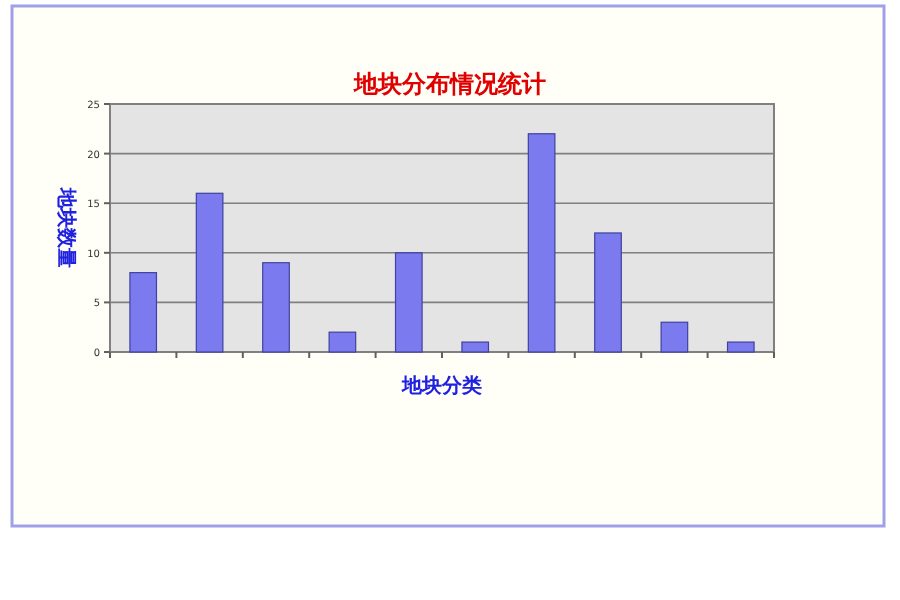  Describe the element at coordinates (449, 84) in the screenshot. I see `chart-title: 地块分布情况统计` at that location.